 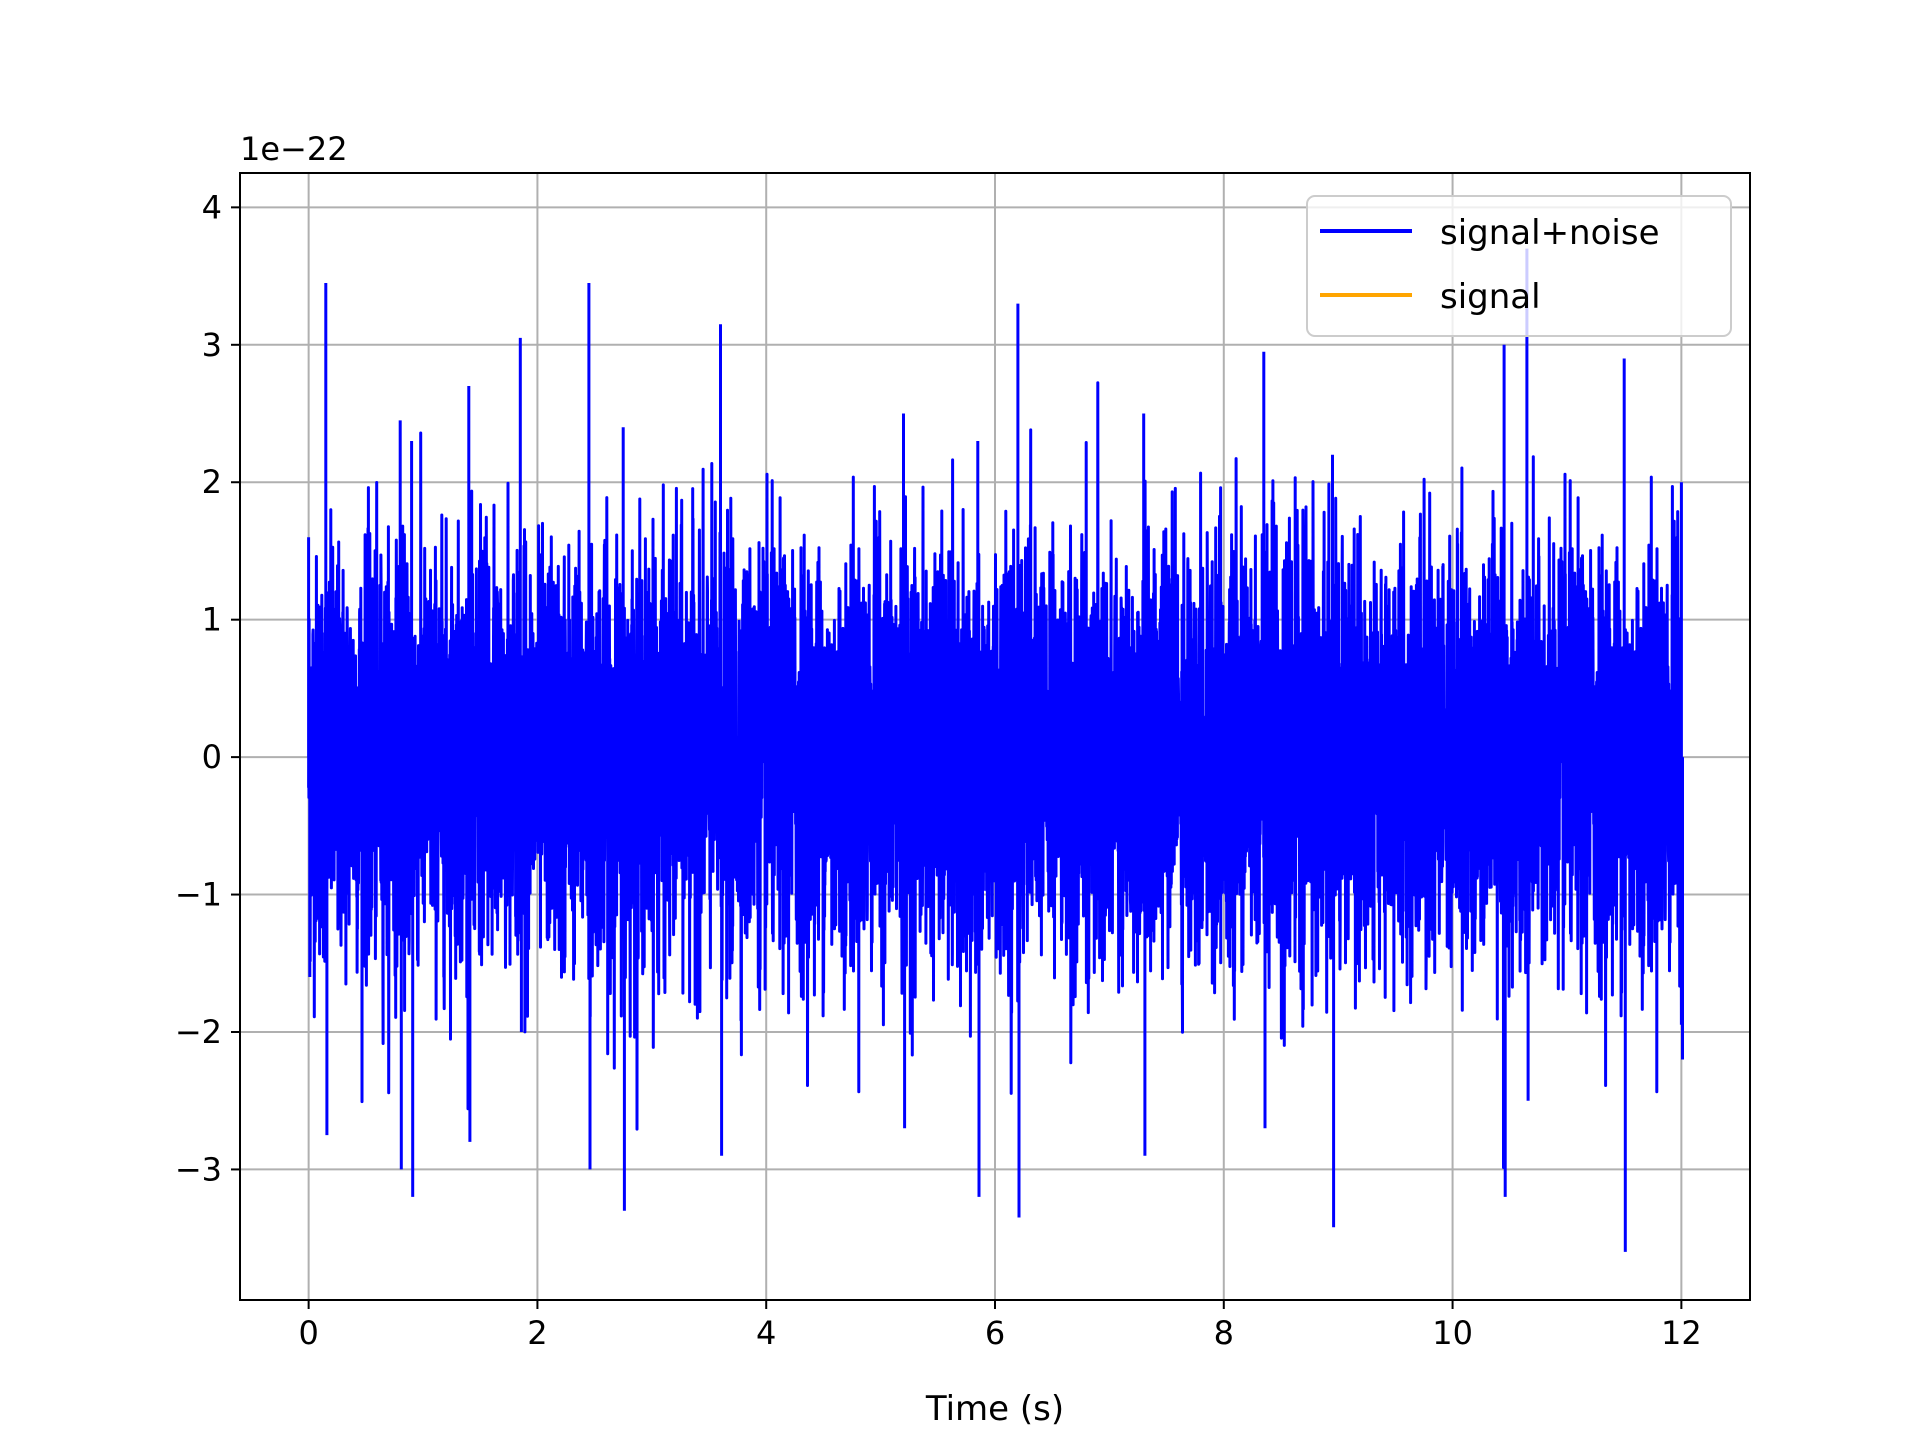 What do you see at coordinates (212, 757) in the screenshot?
I see `y-tick-label: 0` at bounding box center [212, 757].